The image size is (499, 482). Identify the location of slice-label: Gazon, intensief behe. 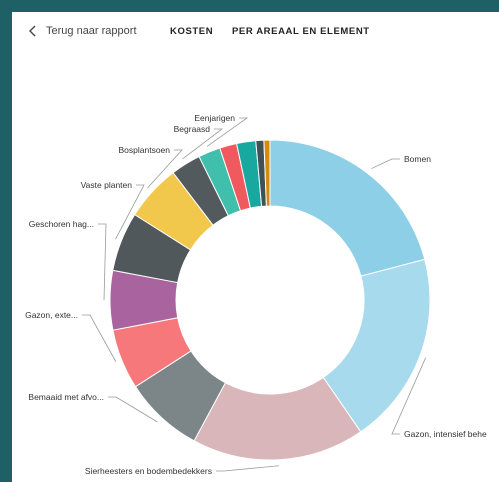
(445, 434).